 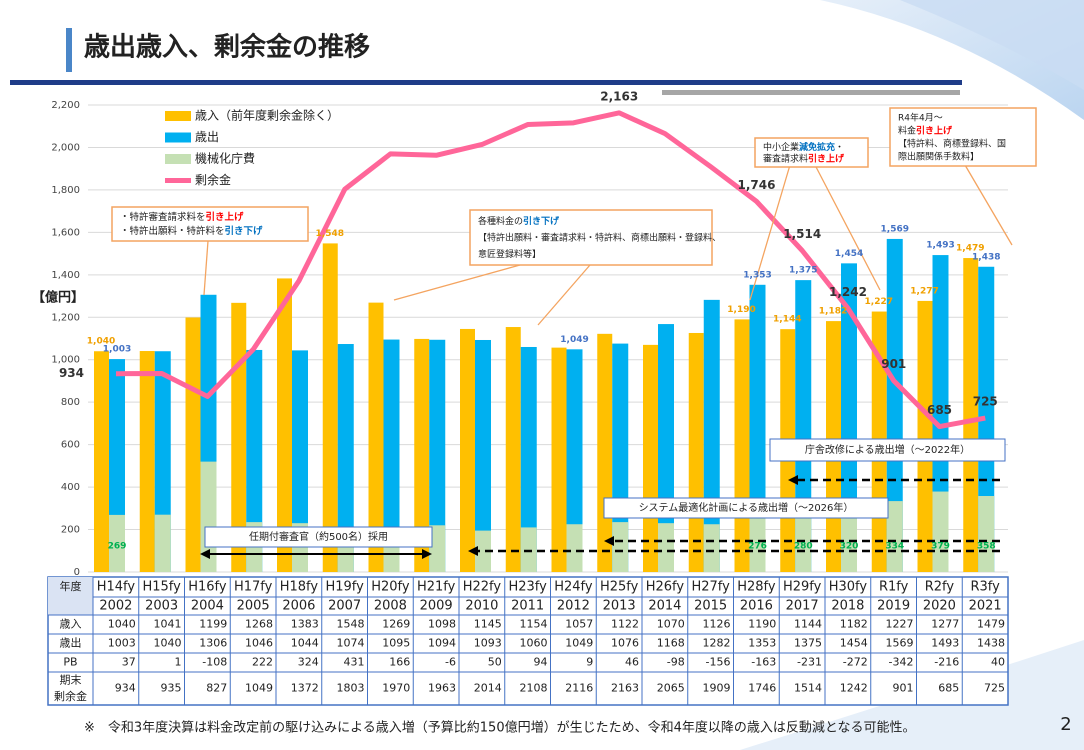 I want to click on data-label: 320, so click(x=849, y=547).